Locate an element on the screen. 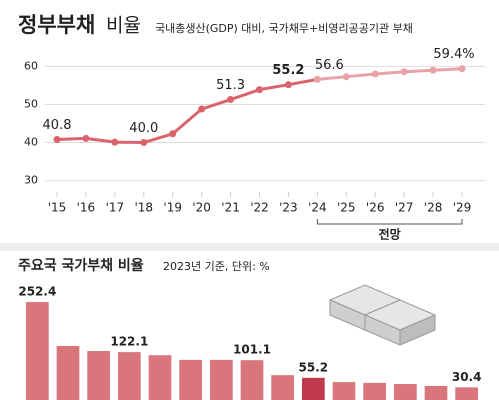  x-tick-label: '16 is located at coordinates (86, 208).